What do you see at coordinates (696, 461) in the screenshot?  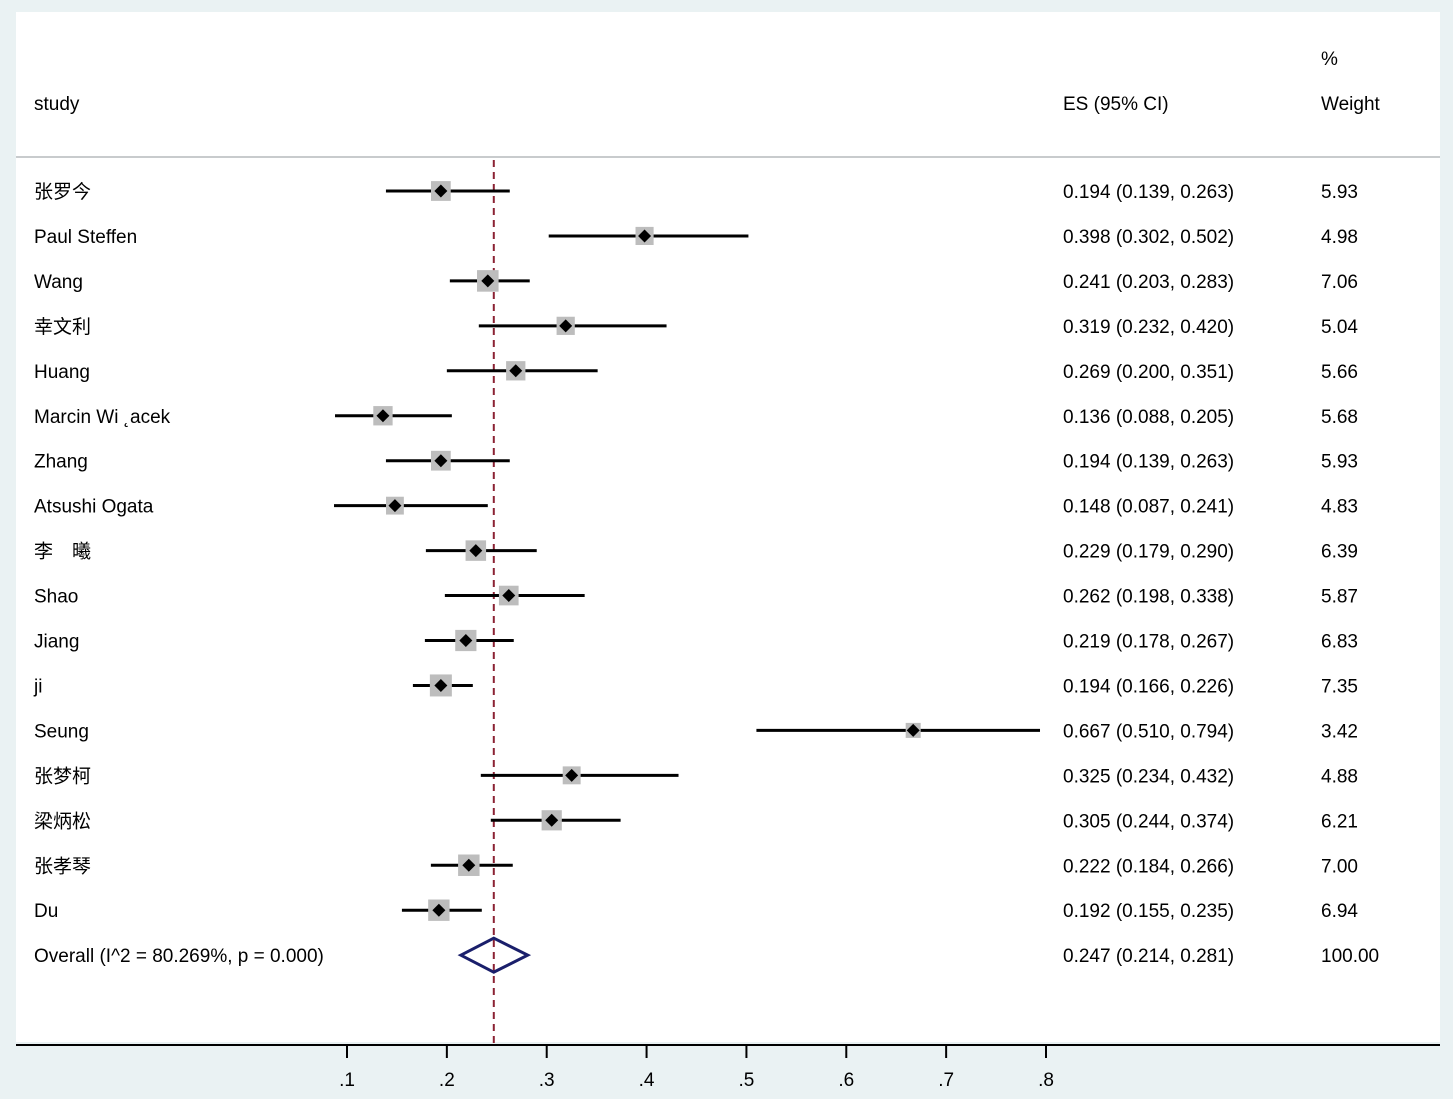 I see `study-row: Zhang 0.194 (0.139, 0.263) 5.93` at bounding box center [696, 461].